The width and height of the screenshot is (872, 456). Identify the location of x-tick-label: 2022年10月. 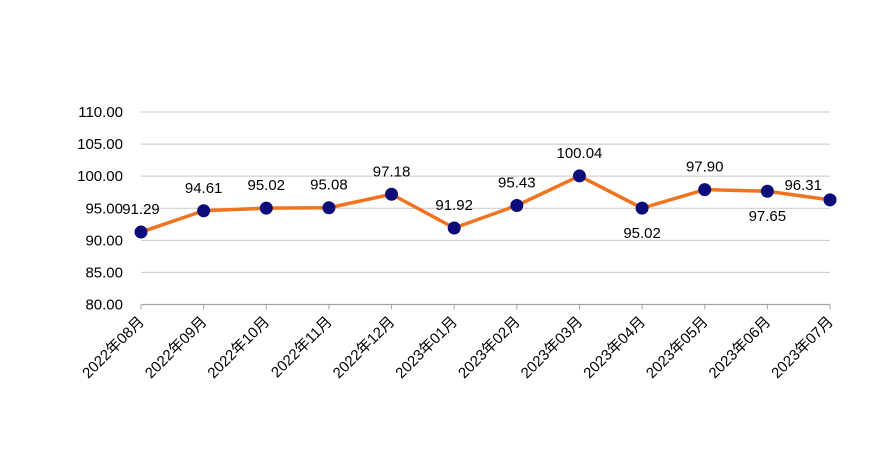
(238, 347).